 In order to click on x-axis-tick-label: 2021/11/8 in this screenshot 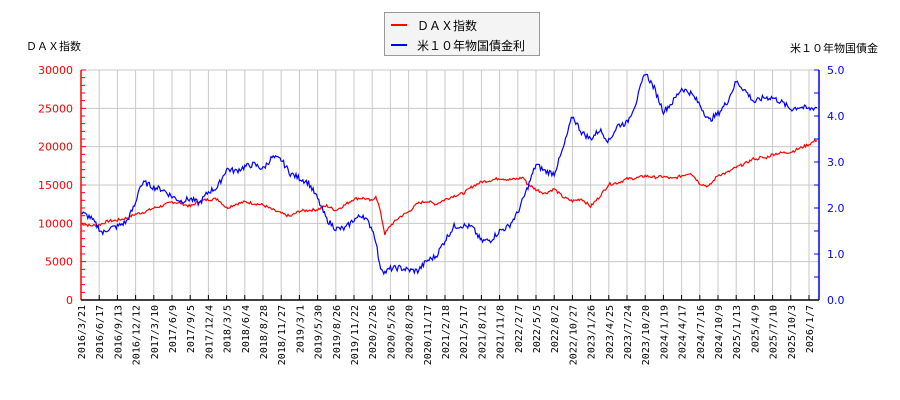, I will do `click(501, 332)`.